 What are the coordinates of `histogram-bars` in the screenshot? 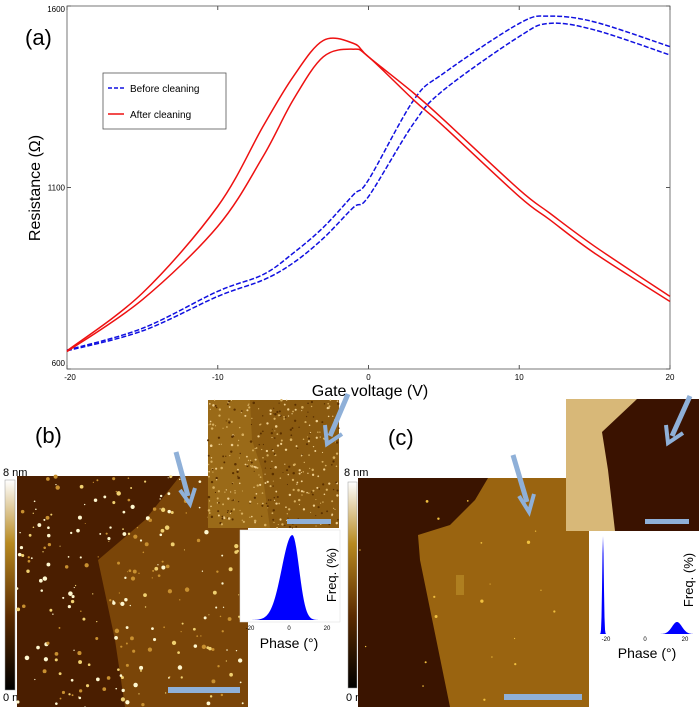 It's located at (288, 577).